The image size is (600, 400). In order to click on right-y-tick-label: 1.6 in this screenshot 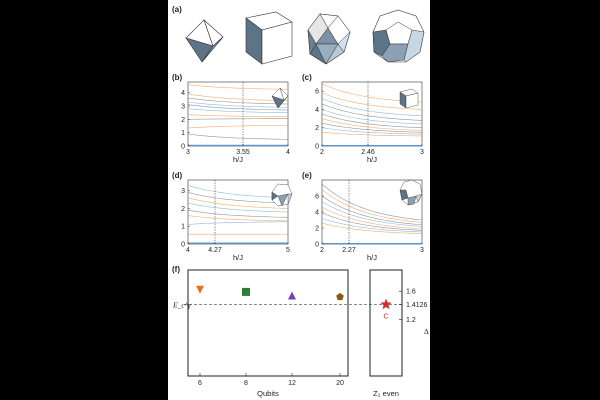, I will do `click(411, 292)`.